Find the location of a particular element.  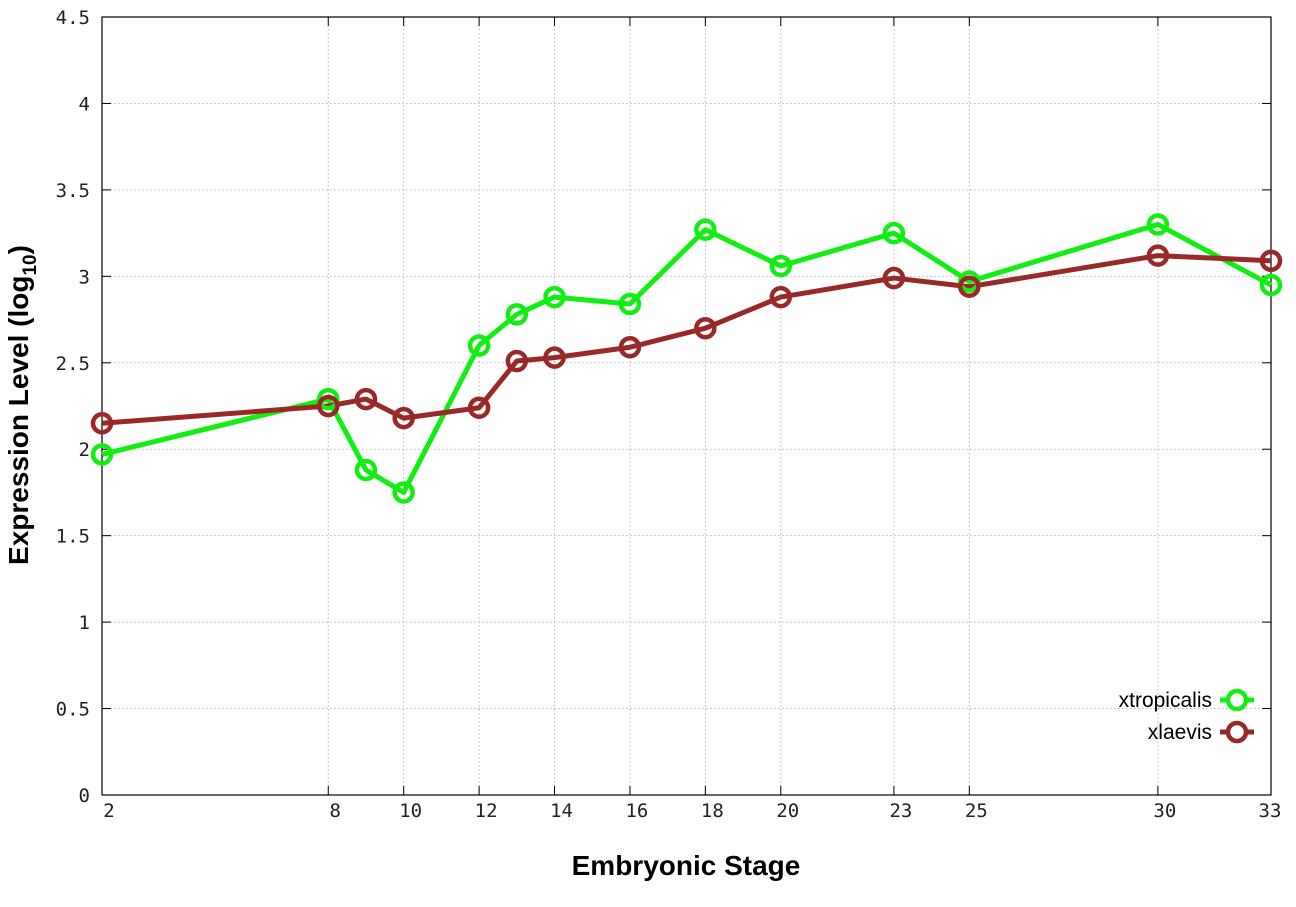

legend-swatch-marker-xtropicalis is located at coordinates (1237, 700).